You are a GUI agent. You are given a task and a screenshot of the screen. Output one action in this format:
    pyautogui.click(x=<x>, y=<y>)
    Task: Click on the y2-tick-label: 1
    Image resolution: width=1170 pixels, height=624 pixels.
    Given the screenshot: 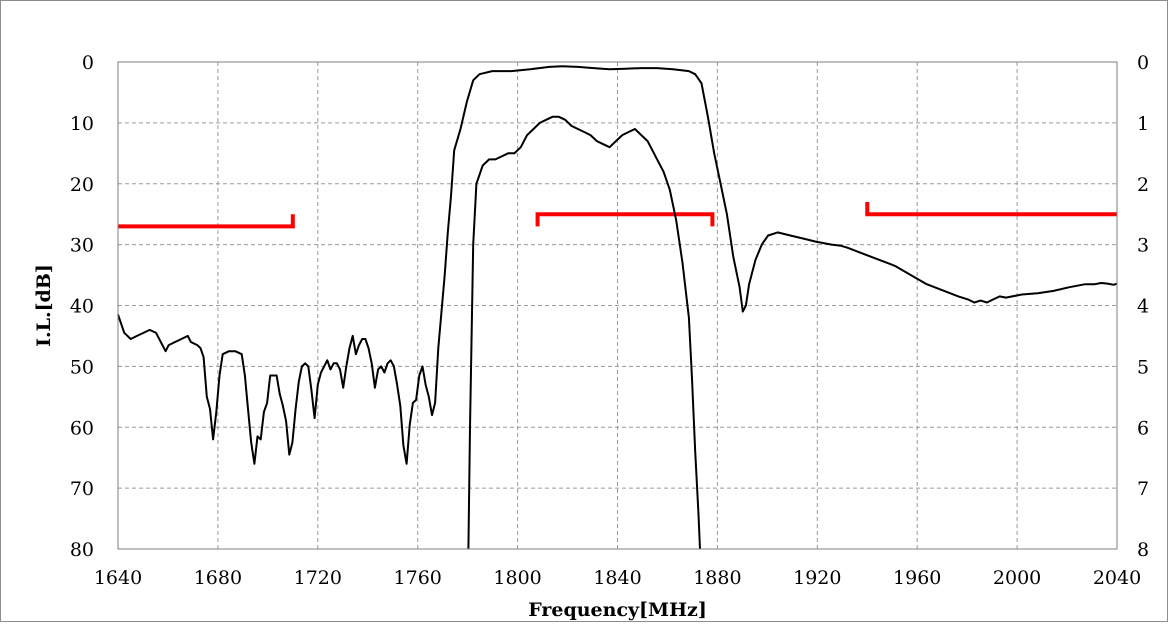 What is the action you would take?
    pyautogui.click(x=1143, y=124)
    